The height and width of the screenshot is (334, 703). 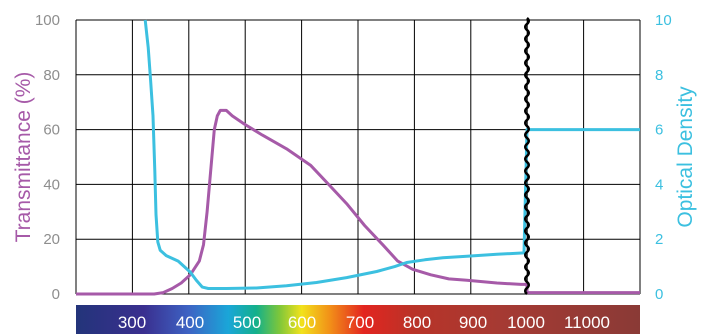 What do you see at coordinates (51, 75) in the screenshot?
I see `left-tick-label: 80` at bounding box center [51, 75].